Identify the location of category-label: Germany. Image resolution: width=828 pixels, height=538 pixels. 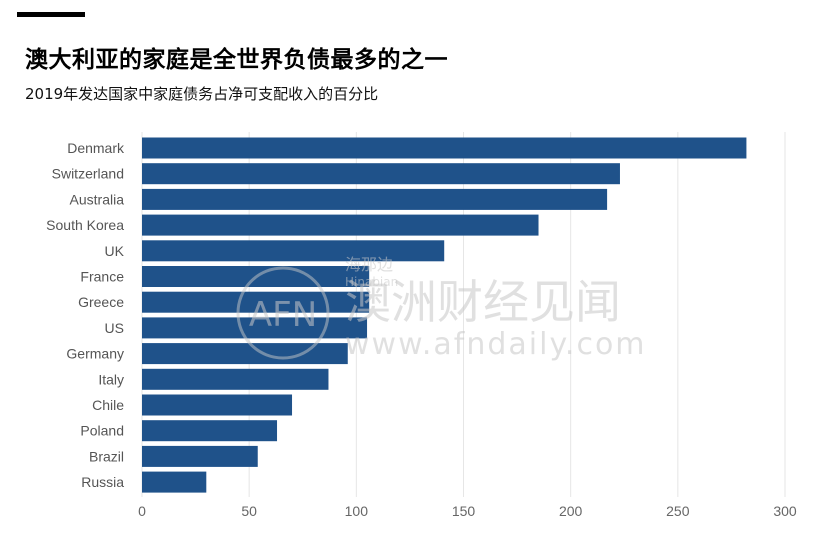
(95, 354).